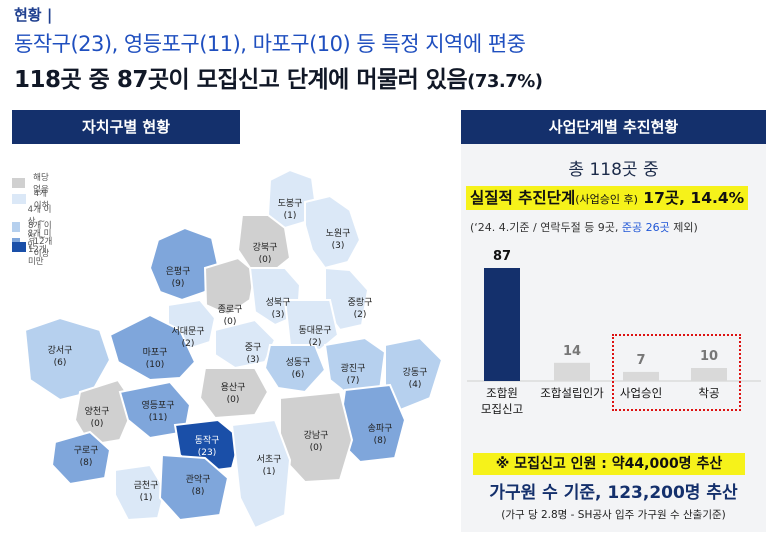  Describe the element at coordinates (316, 435) in the screenshot. I see `district-name-label: 강남구` at that location.